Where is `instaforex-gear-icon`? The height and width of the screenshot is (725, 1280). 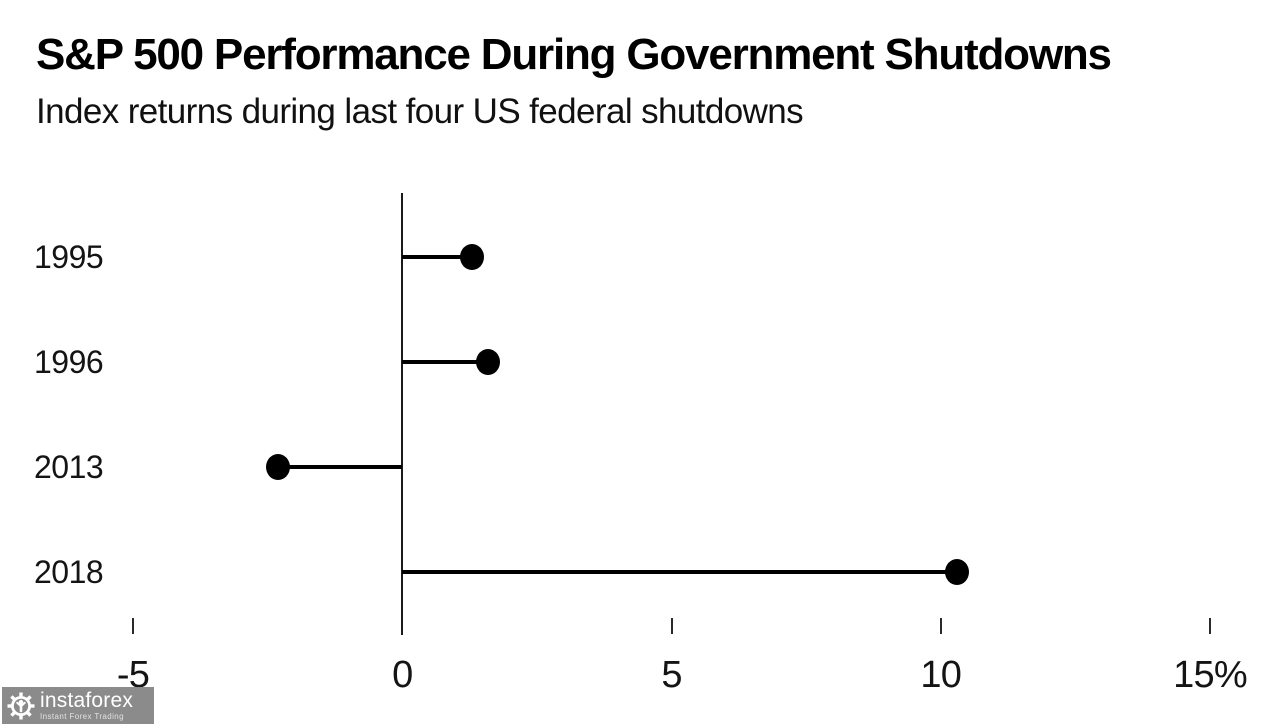 instaforex-gear-icon is located at coordinates (21, 705).